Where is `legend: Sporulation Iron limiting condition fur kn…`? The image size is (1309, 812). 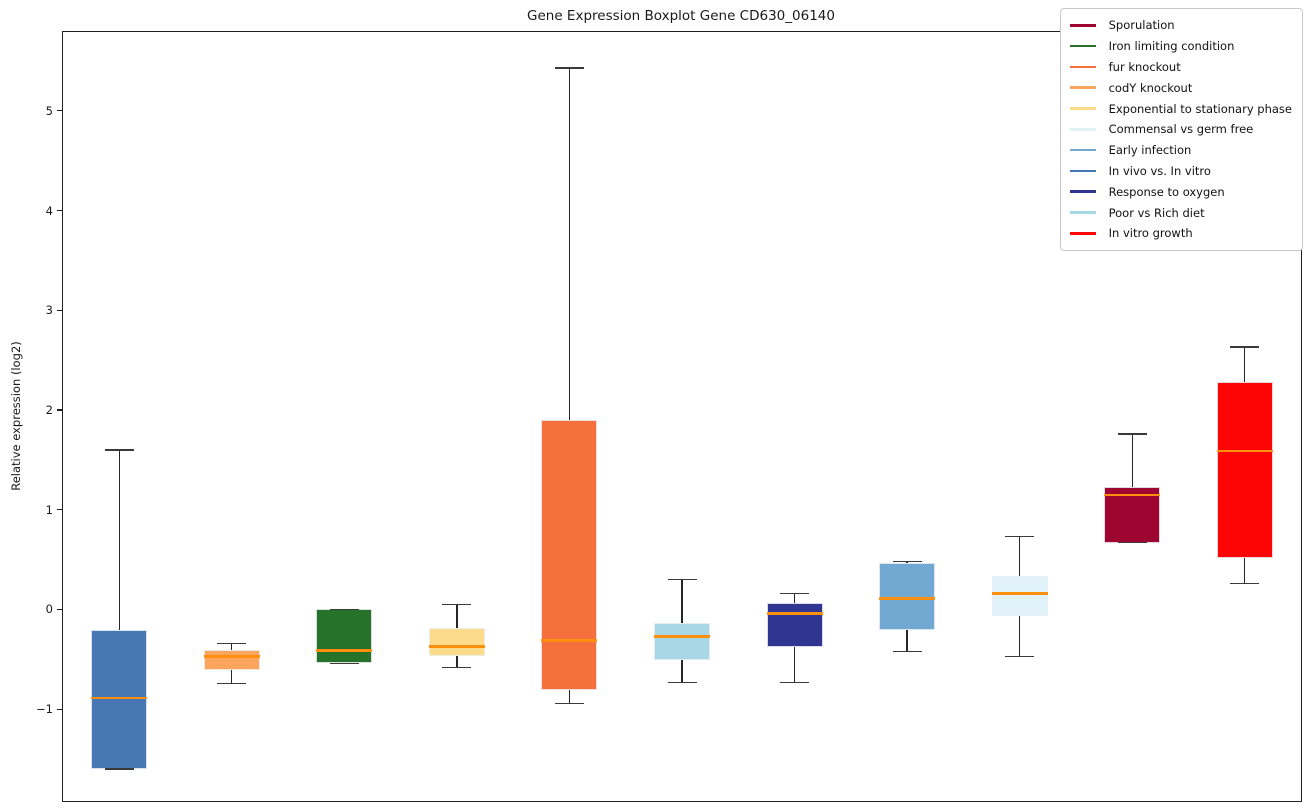 legend: Sporulation Iron limiting condition fur kn… is located at coordinates (1181, 129).